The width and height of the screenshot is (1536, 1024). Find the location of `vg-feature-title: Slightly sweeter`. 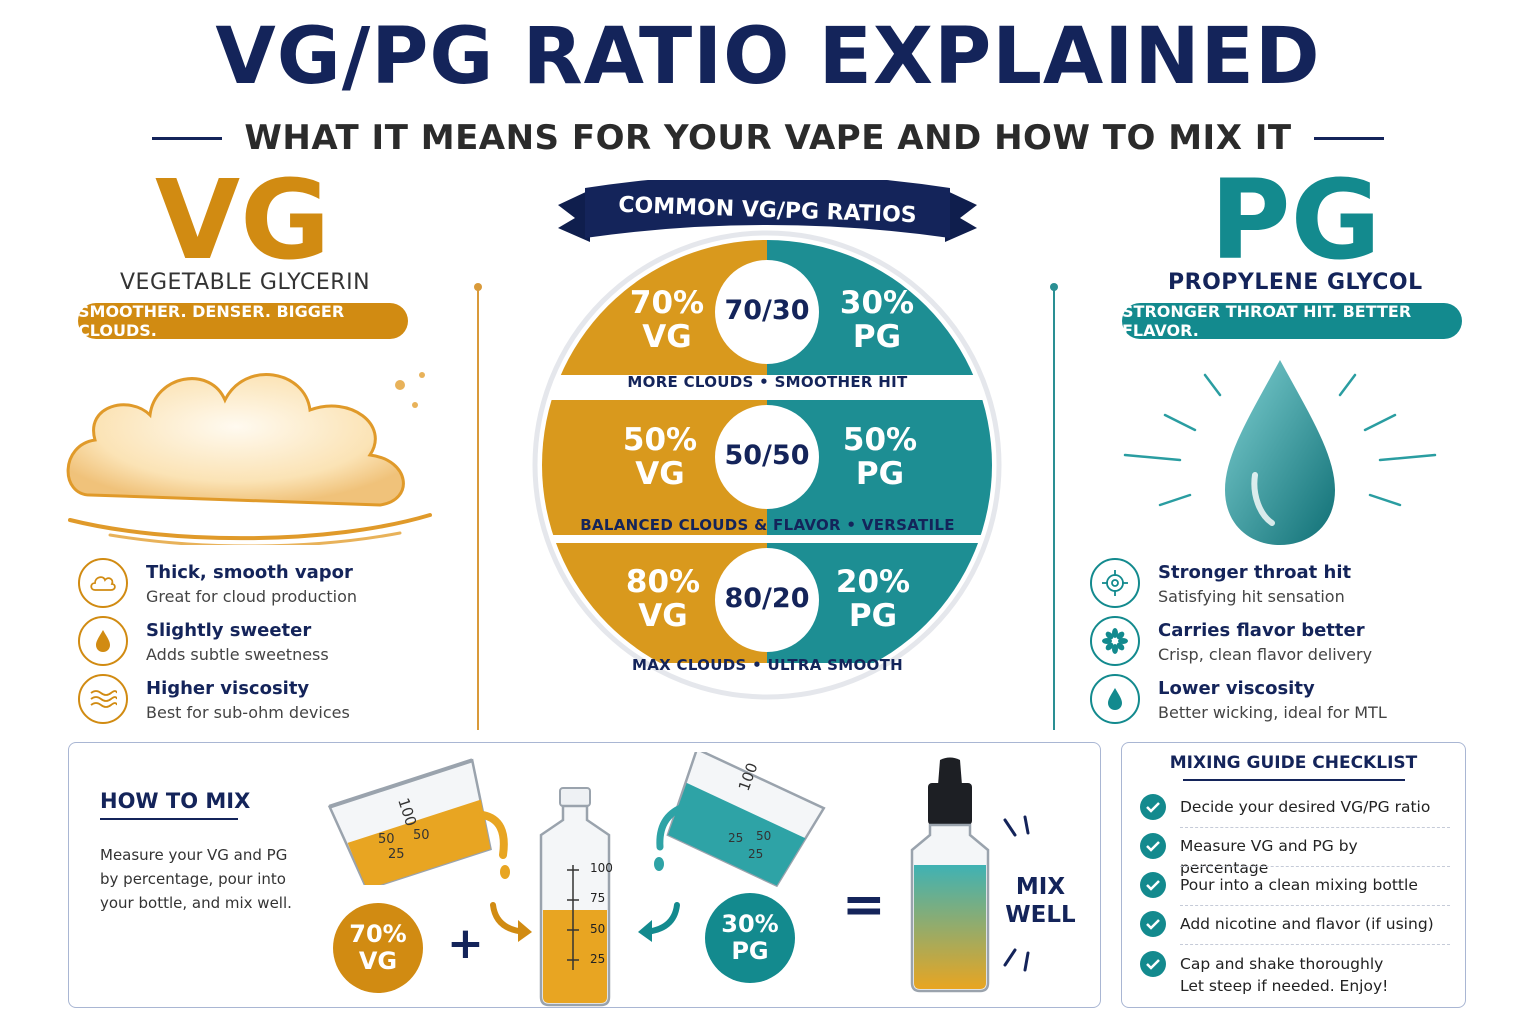

vg-feature-title: Slightly sweeter is located at coordinates (229, 630).